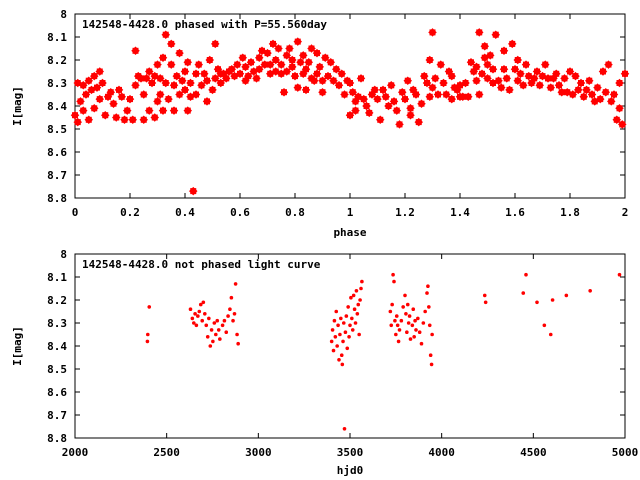  What do you see at coordinates (57, 198) in the screenshot?
I see `y-tick-label: 8.8` at bounding box center [57, 198].